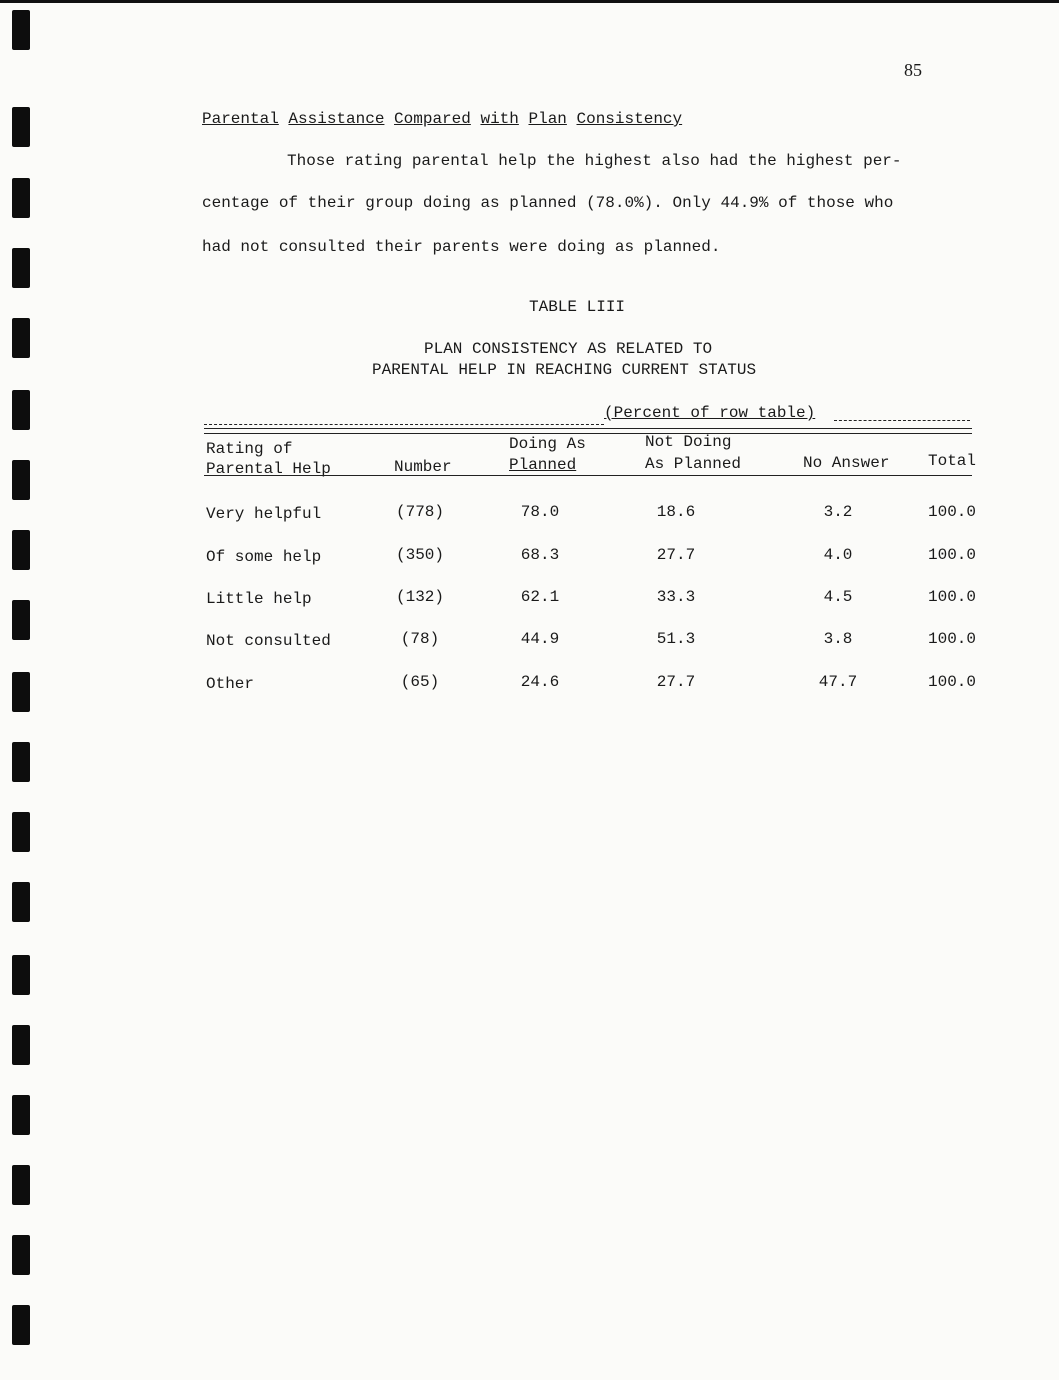 The width and height of the screenshot is (1059, 1380). I want to click on heading-word: Plan, so click(547, 119).